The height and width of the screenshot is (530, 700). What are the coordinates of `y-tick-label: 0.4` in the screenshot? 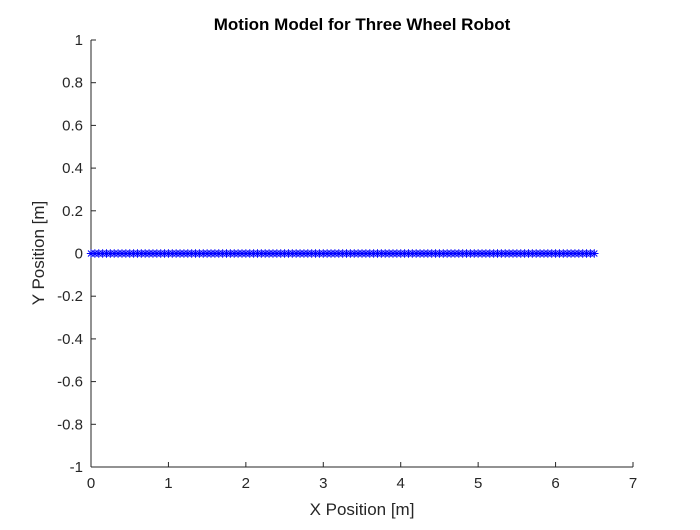 It's located at (72, 168).